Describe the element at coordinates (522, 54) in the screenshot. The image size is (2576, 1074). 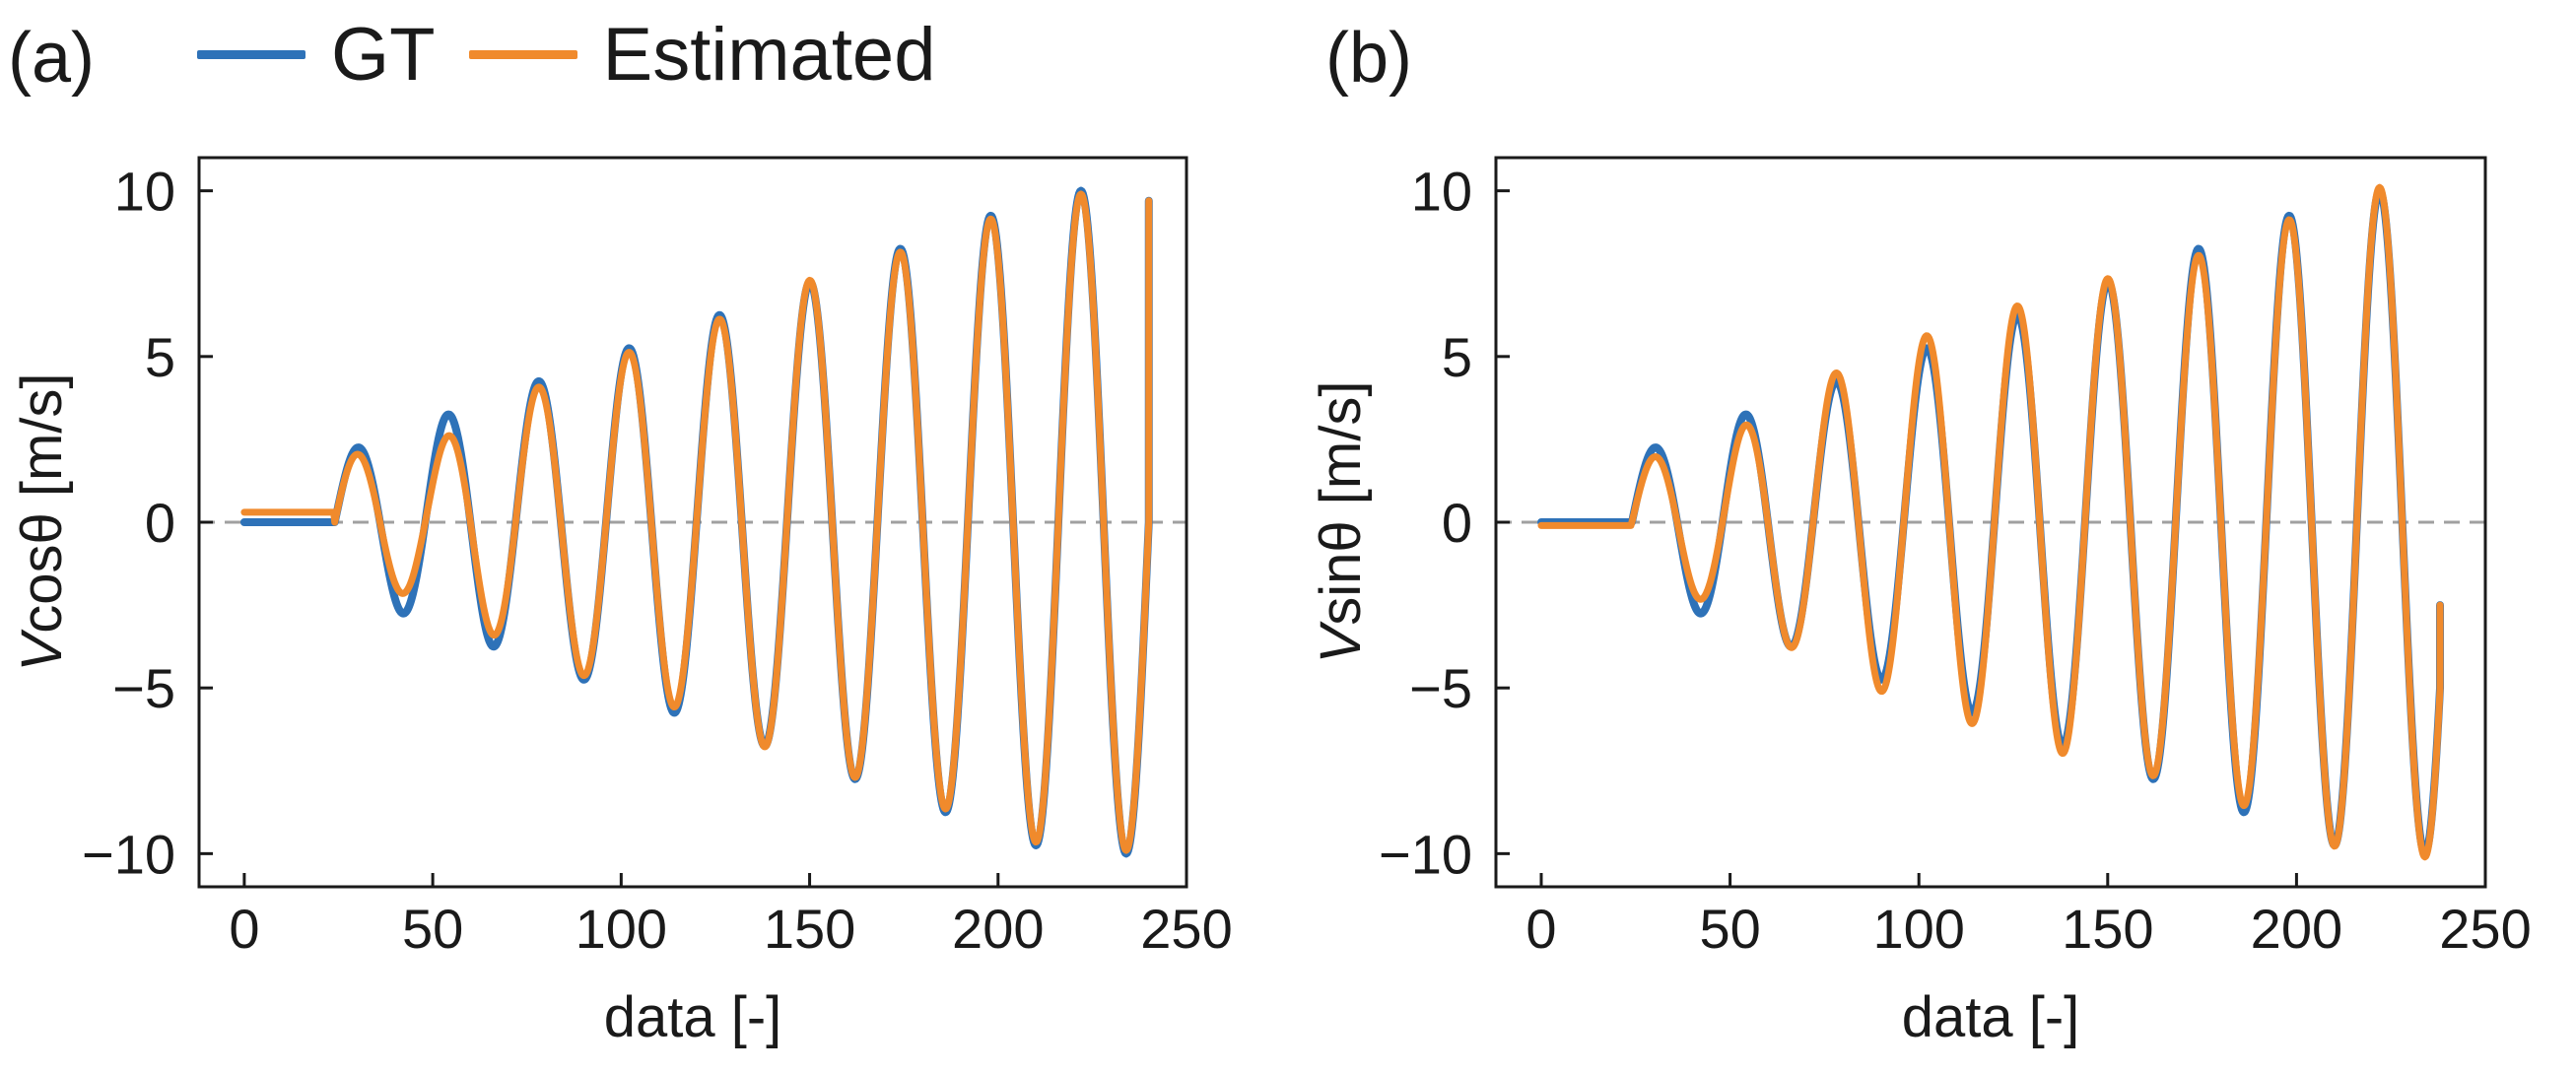
I see `legend-swatch-estimated` at that location.